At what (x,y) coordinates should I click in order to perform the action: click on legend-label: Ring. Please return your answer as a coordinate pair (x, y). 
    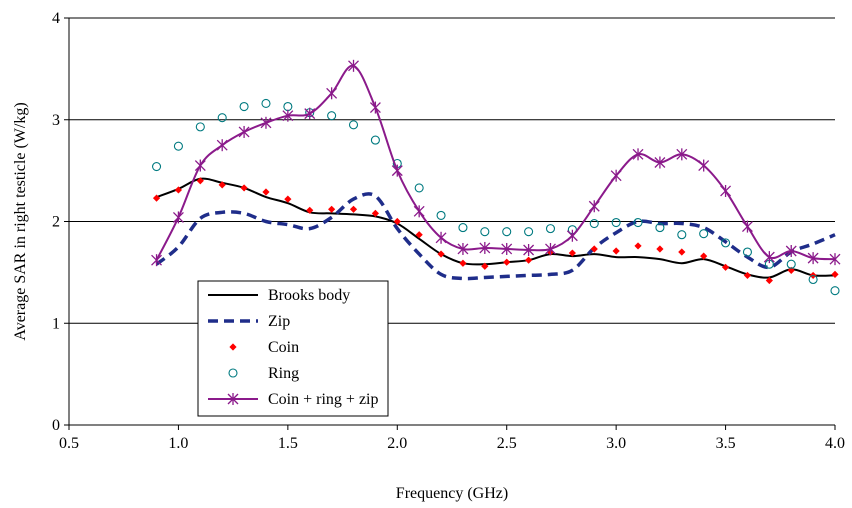
    Looking at the image, I should click on (283, 373).